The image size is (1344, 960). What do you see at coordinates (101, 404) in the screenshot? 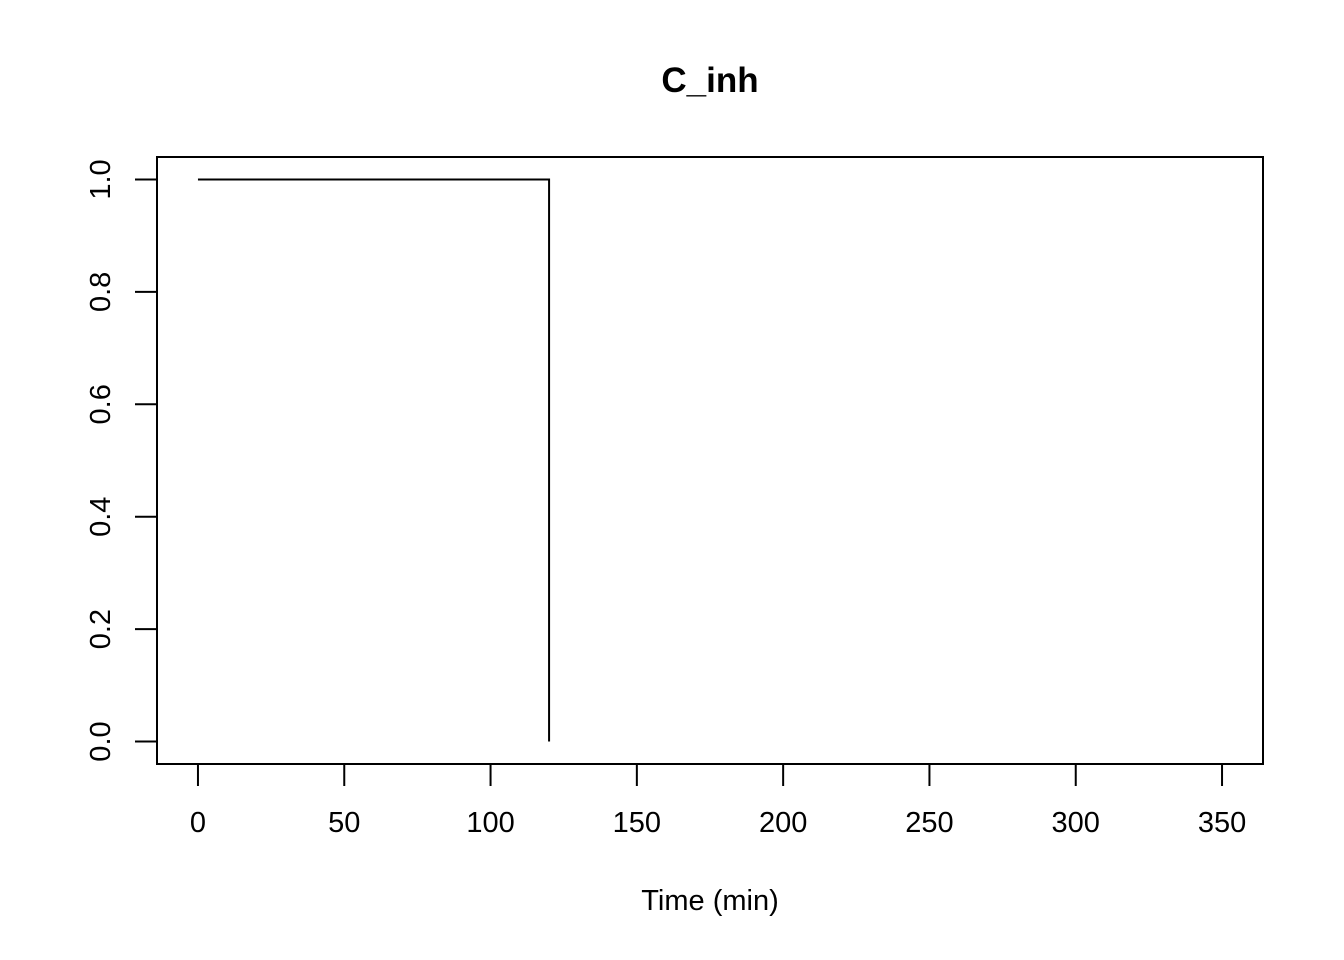
I see `y-tick-label: 0.6` at bounding box center [101, 404].